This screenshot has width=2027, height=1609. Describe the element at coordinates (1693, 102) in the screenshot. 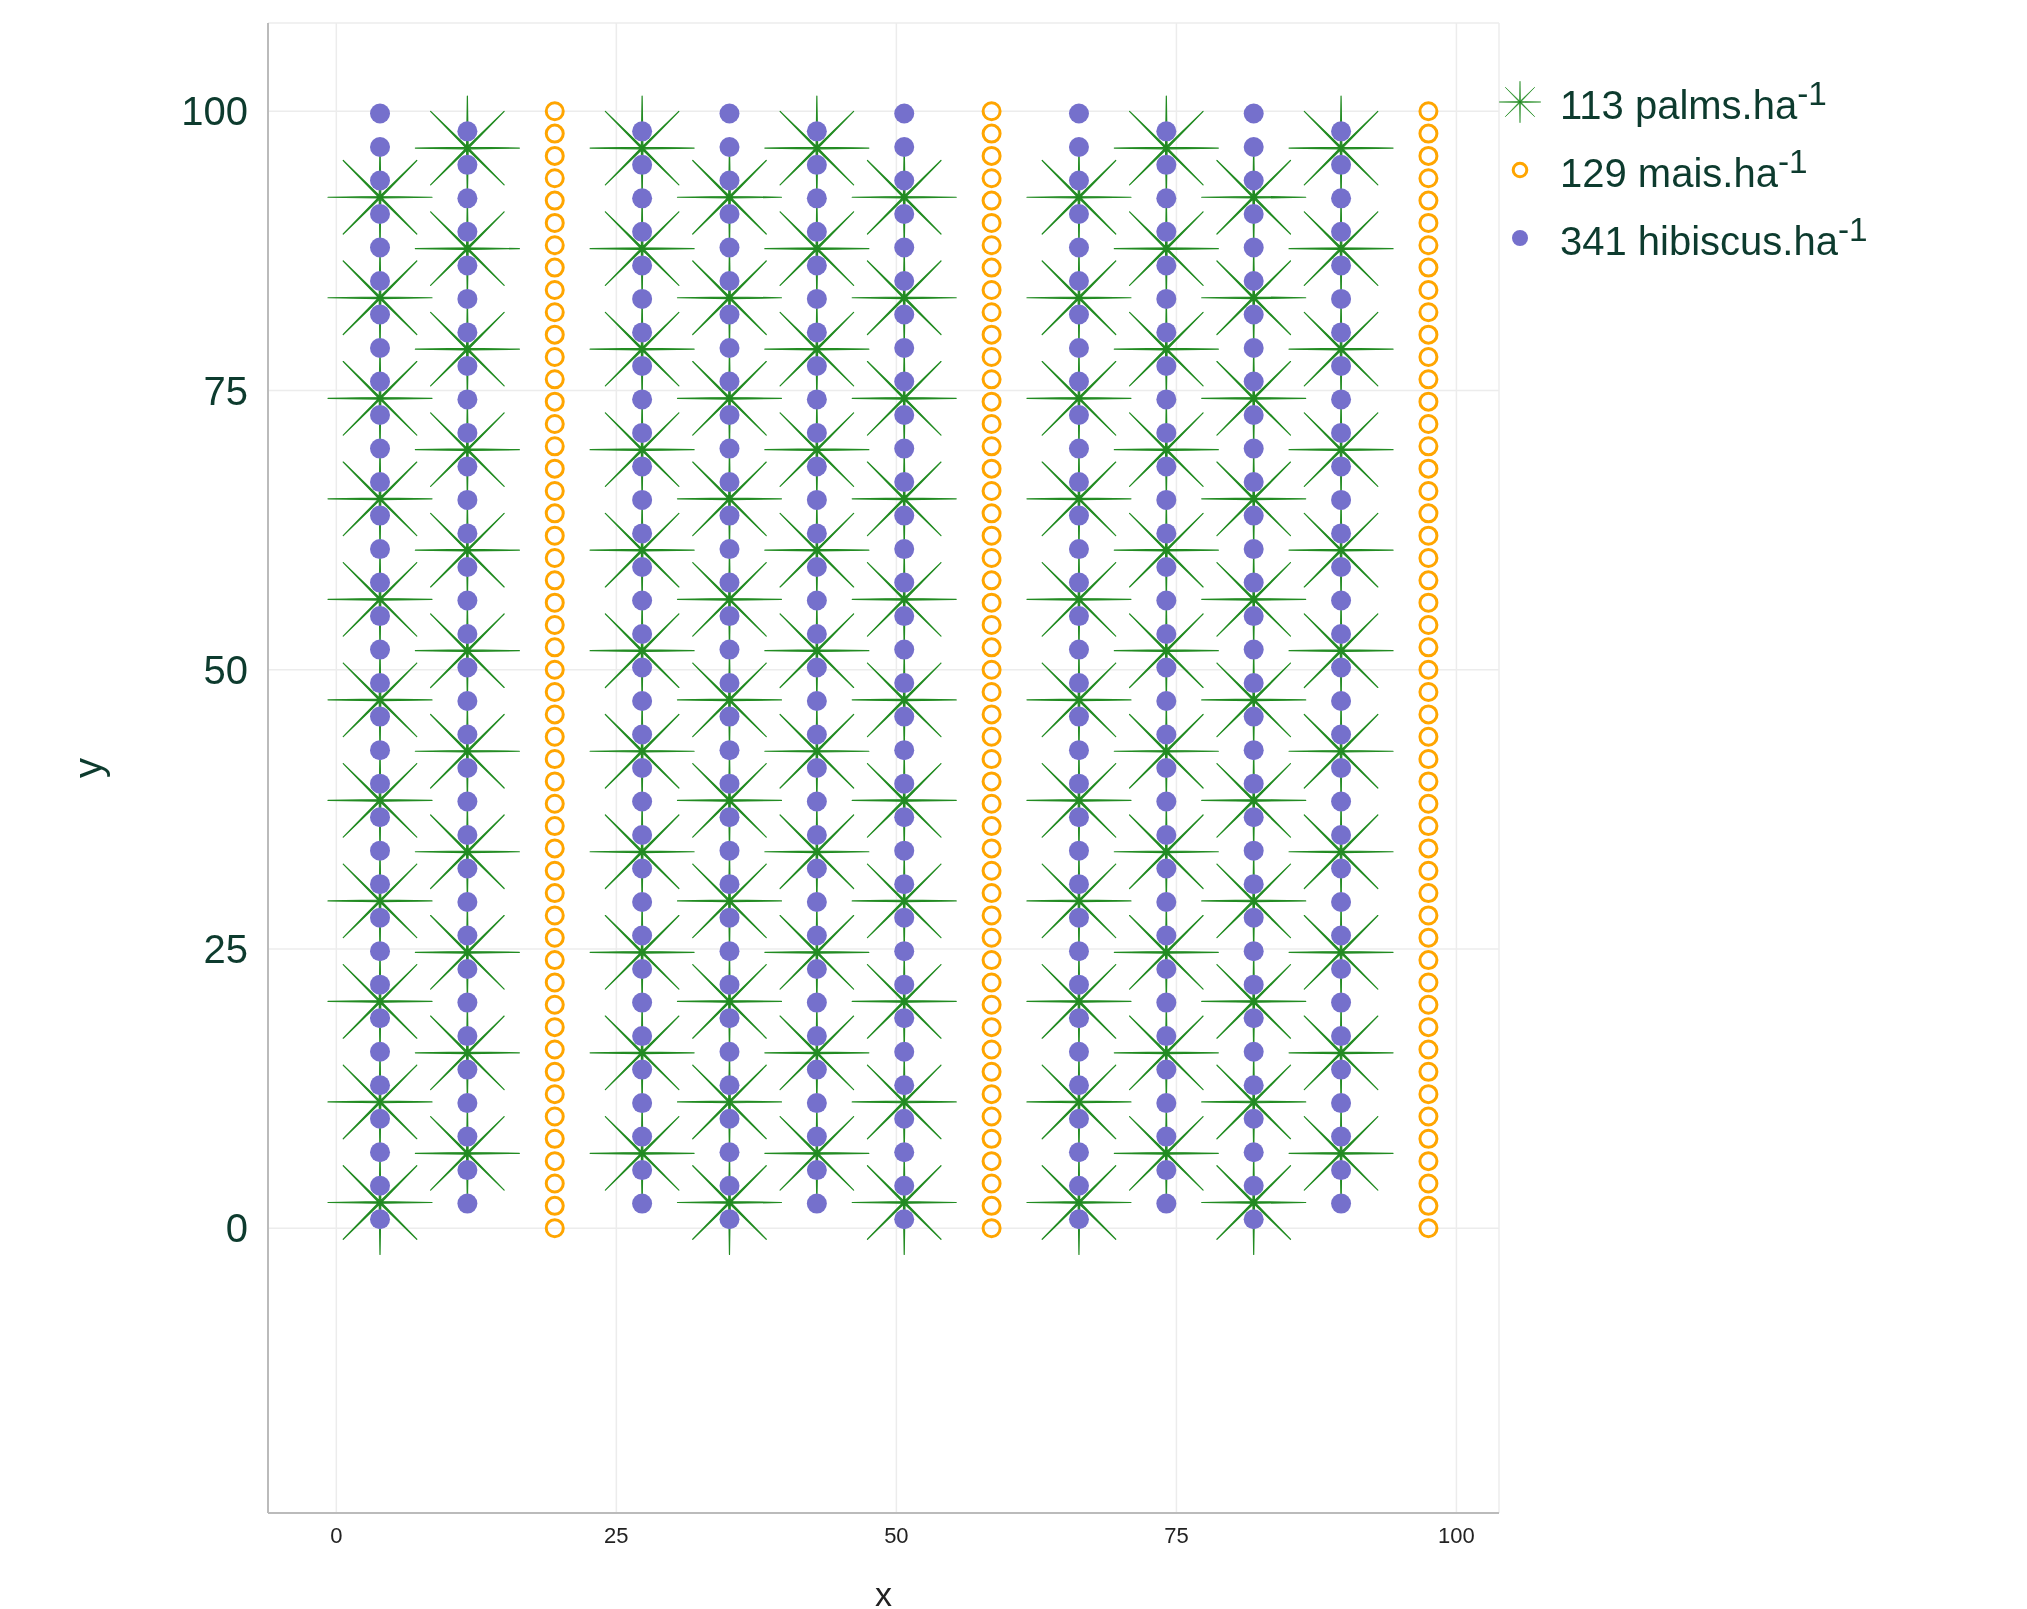

I see `legend-label: 113 palms.ha$^{-1}$` at that location.